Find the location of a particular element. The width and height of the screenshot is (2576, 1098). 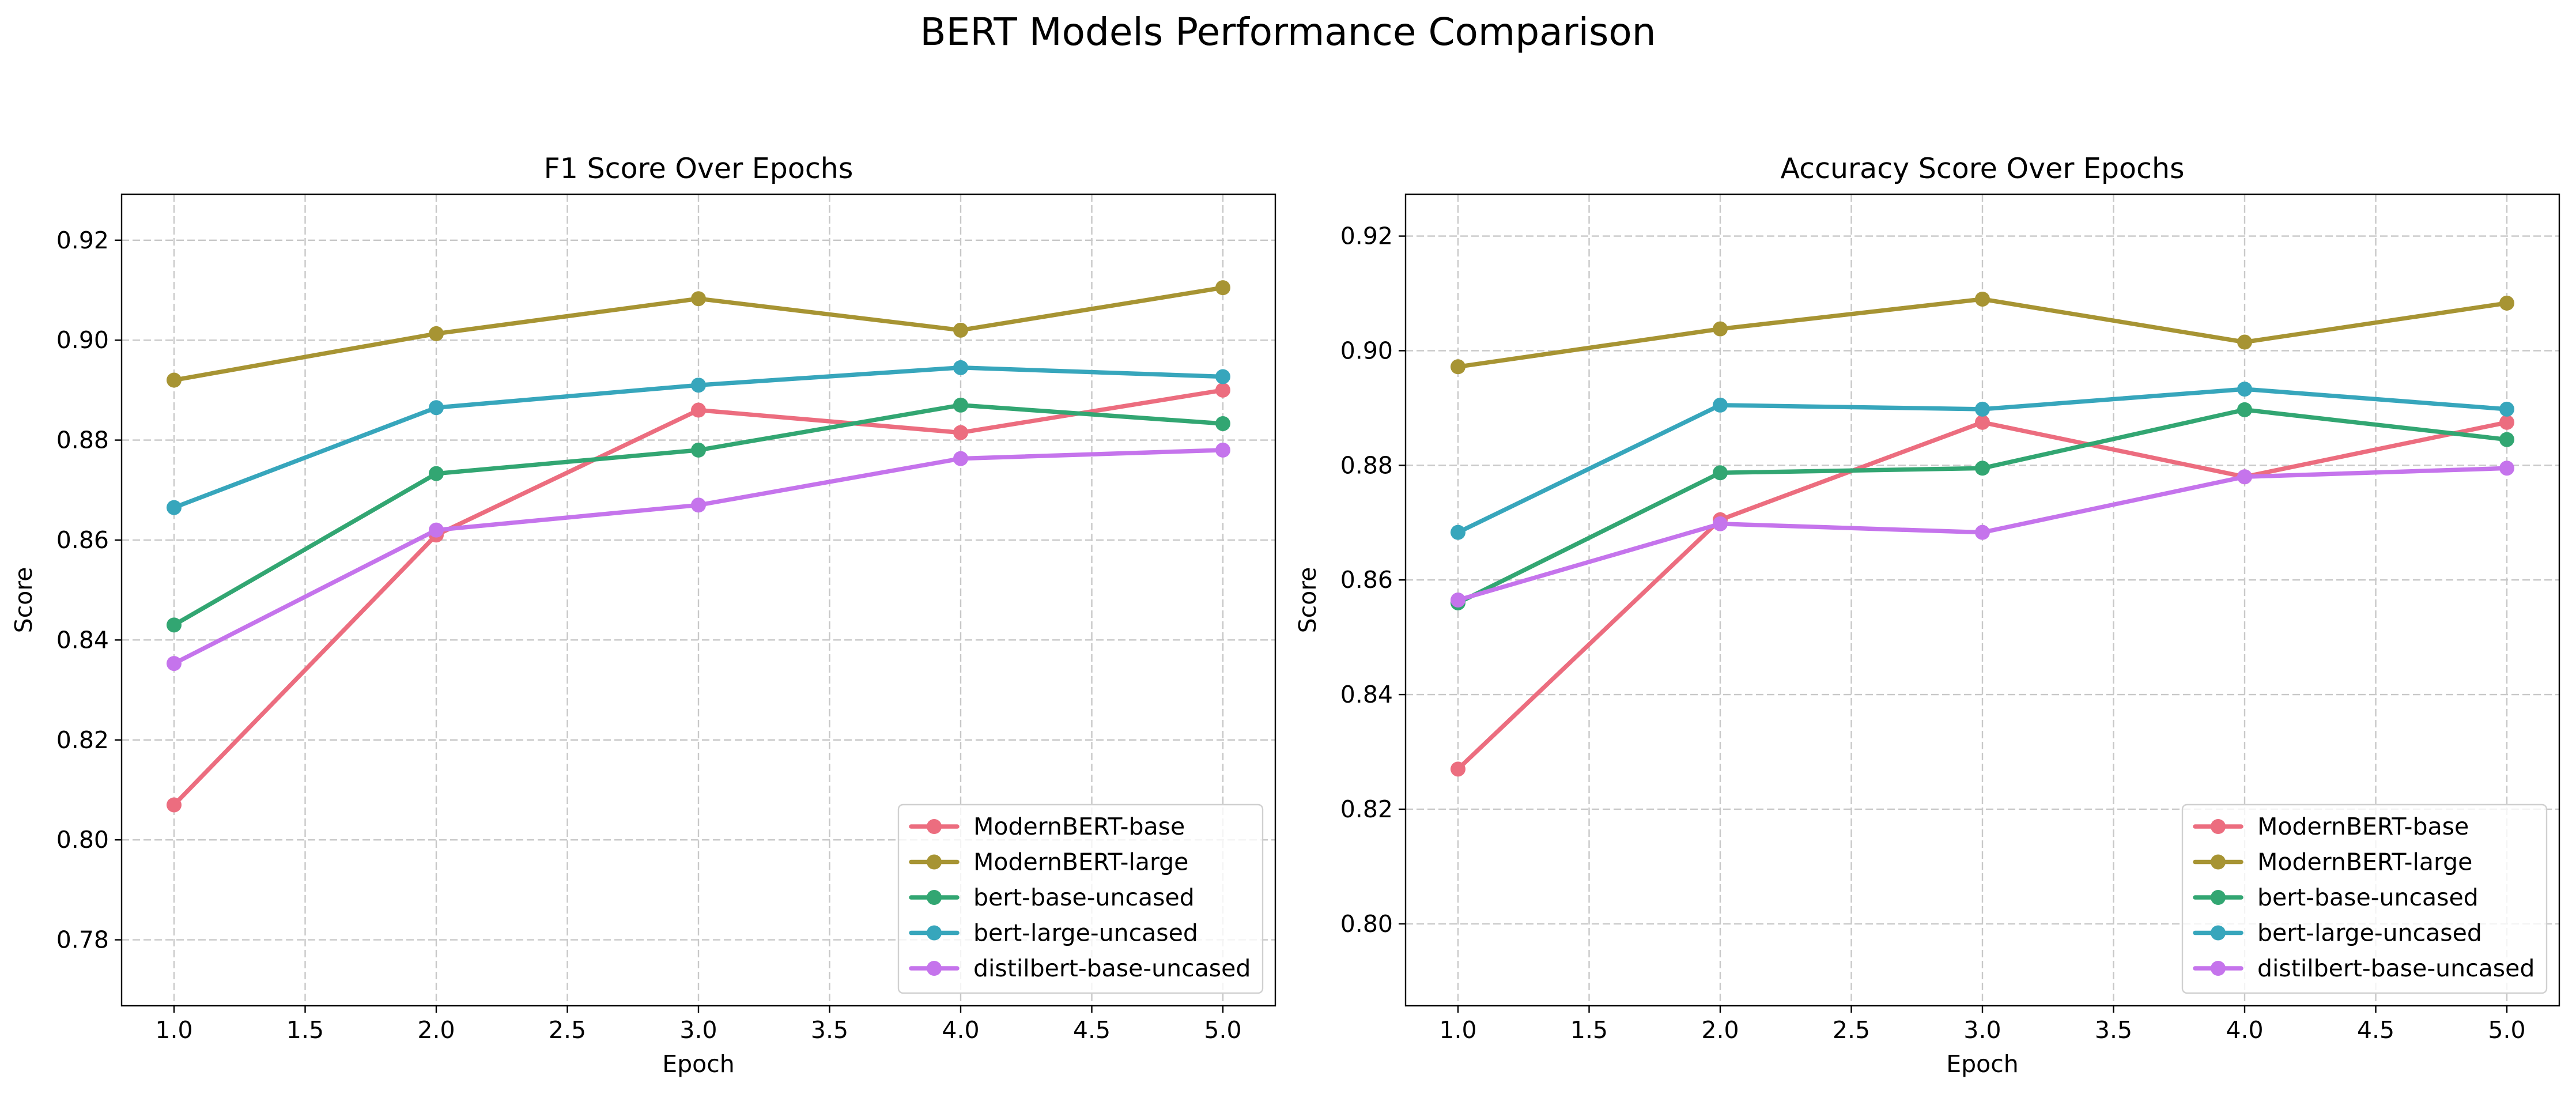

f1-y-tick-label: 0.90 is located at coordinates (82, 340).